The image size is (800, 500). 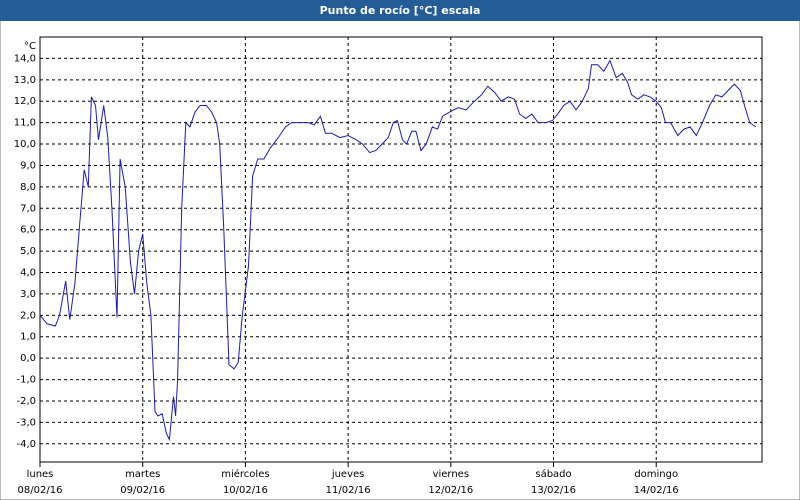 I want to click on x-tick-date: 12/02/16, so click(x=450, y=490).